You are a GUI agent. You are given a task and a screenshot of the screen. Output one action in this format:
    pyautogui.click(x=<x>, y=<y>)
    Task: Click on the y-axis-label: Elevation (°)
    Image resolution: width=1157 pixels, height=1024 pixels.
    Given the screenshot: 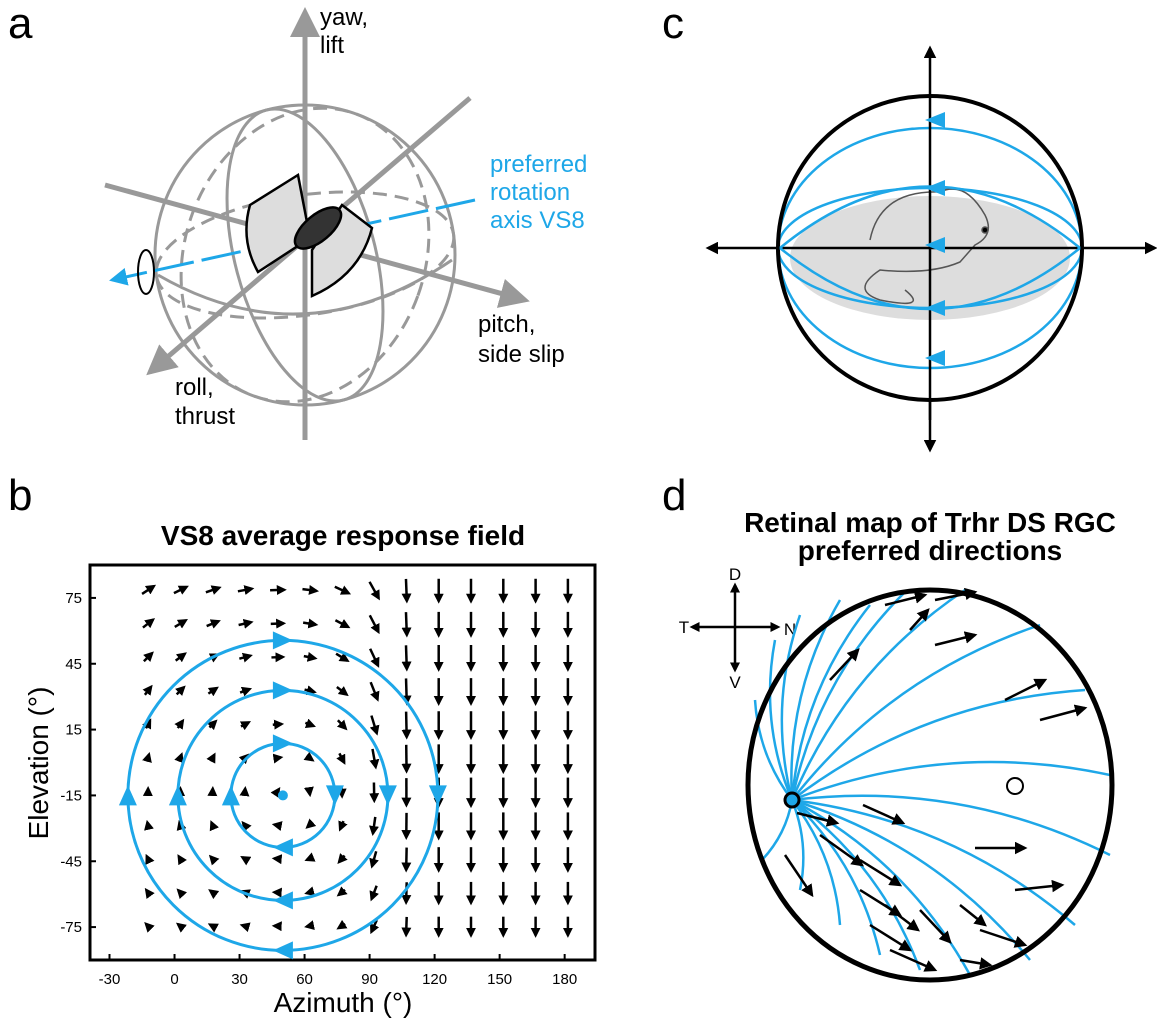 What is the action you would take?
    pyautogui.click(x=38, y=763)
    